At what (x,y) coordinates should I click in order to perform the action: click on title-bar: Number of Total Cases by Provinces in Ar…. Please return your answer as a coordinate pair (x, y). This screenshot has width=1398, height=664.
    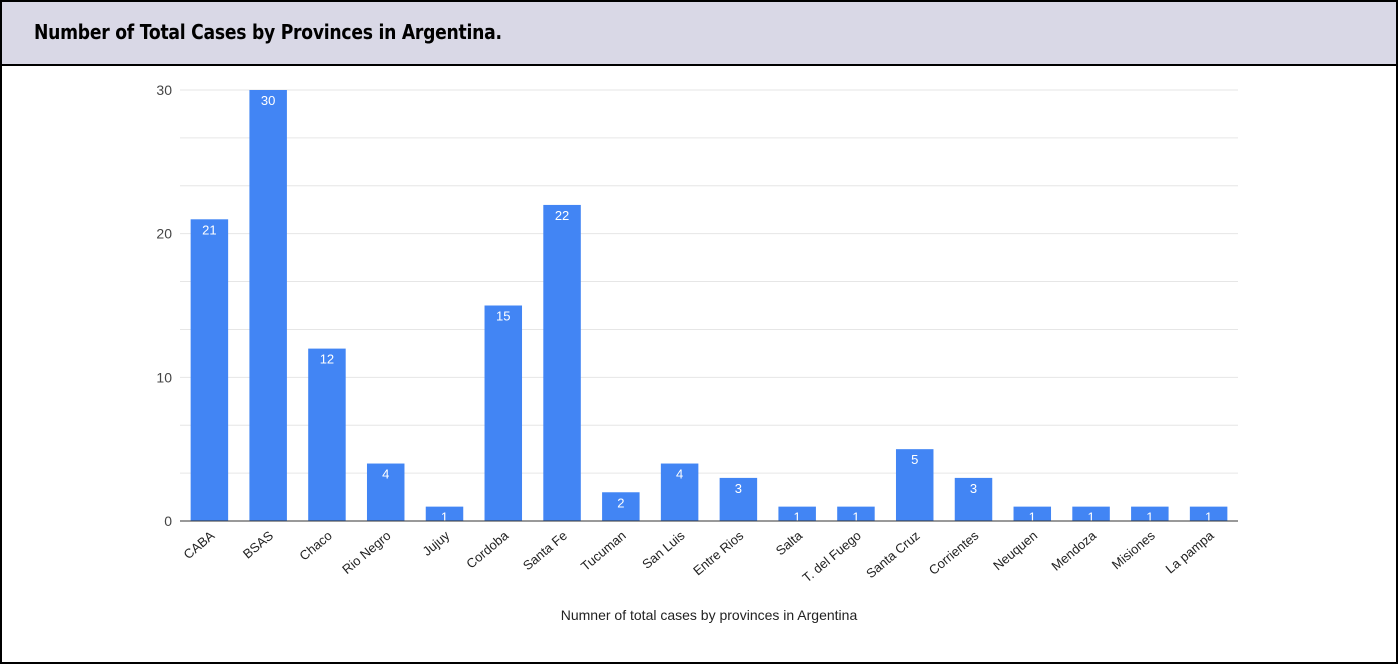
    Looking at the image, I should click on (699, 34).